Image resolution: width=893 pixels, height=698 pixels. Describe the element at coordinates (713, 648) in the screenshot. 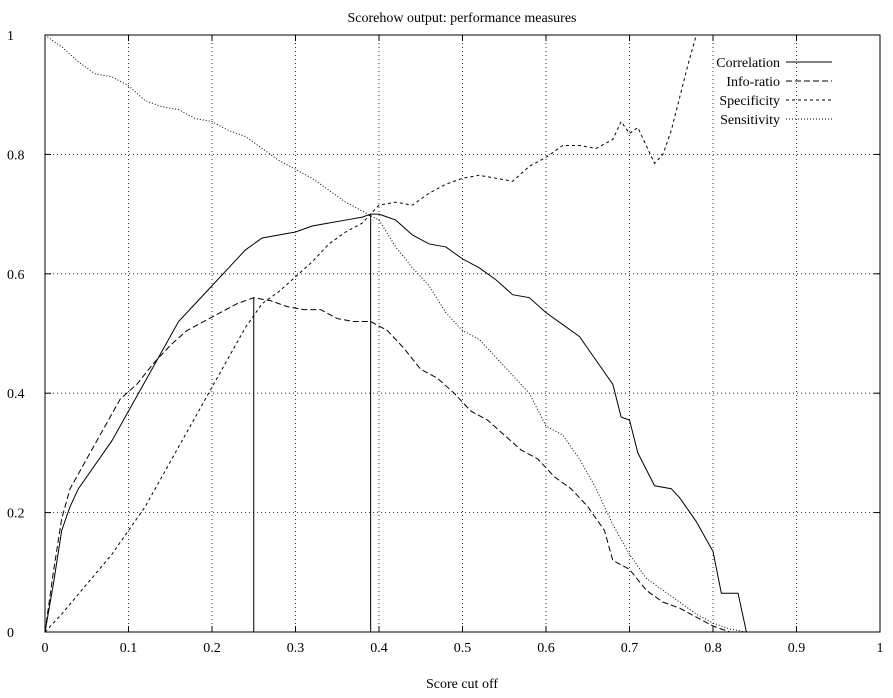

I see `x-tick-label: 0.8` at that location.